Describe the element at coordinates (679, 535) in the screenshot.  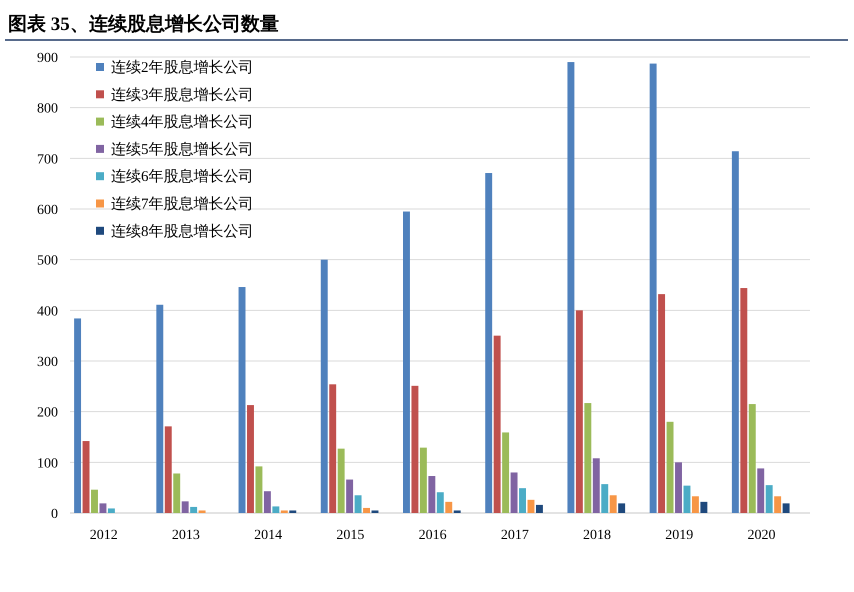
I see `x-tick-label: 2019` at that location.